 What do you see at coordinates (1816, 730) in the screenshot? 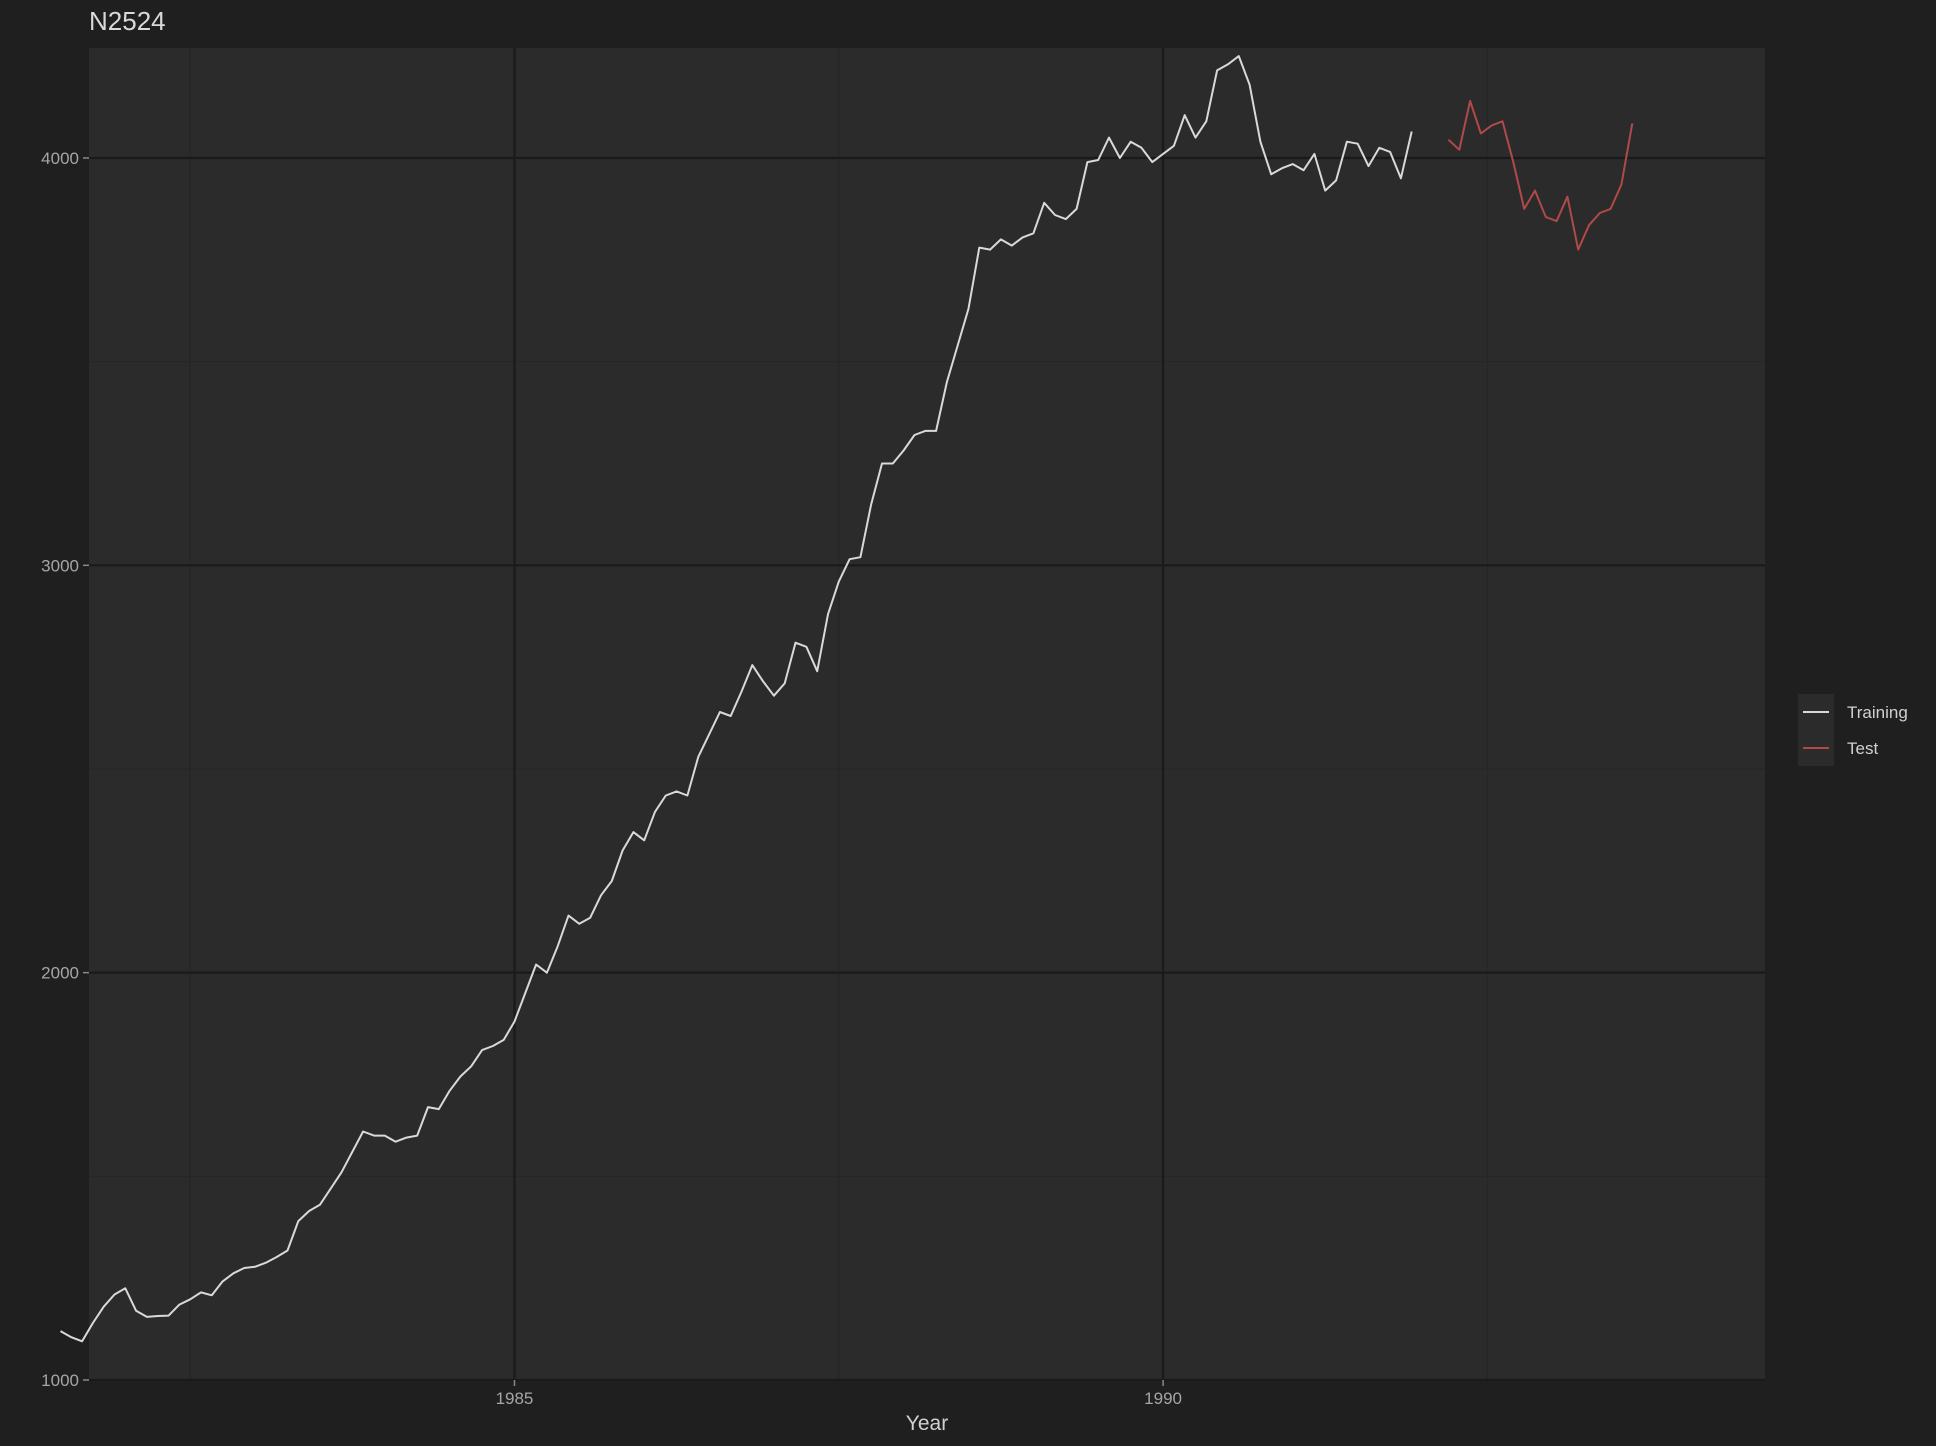
I see `legend-key-background` at bounding box center [1816, 730].